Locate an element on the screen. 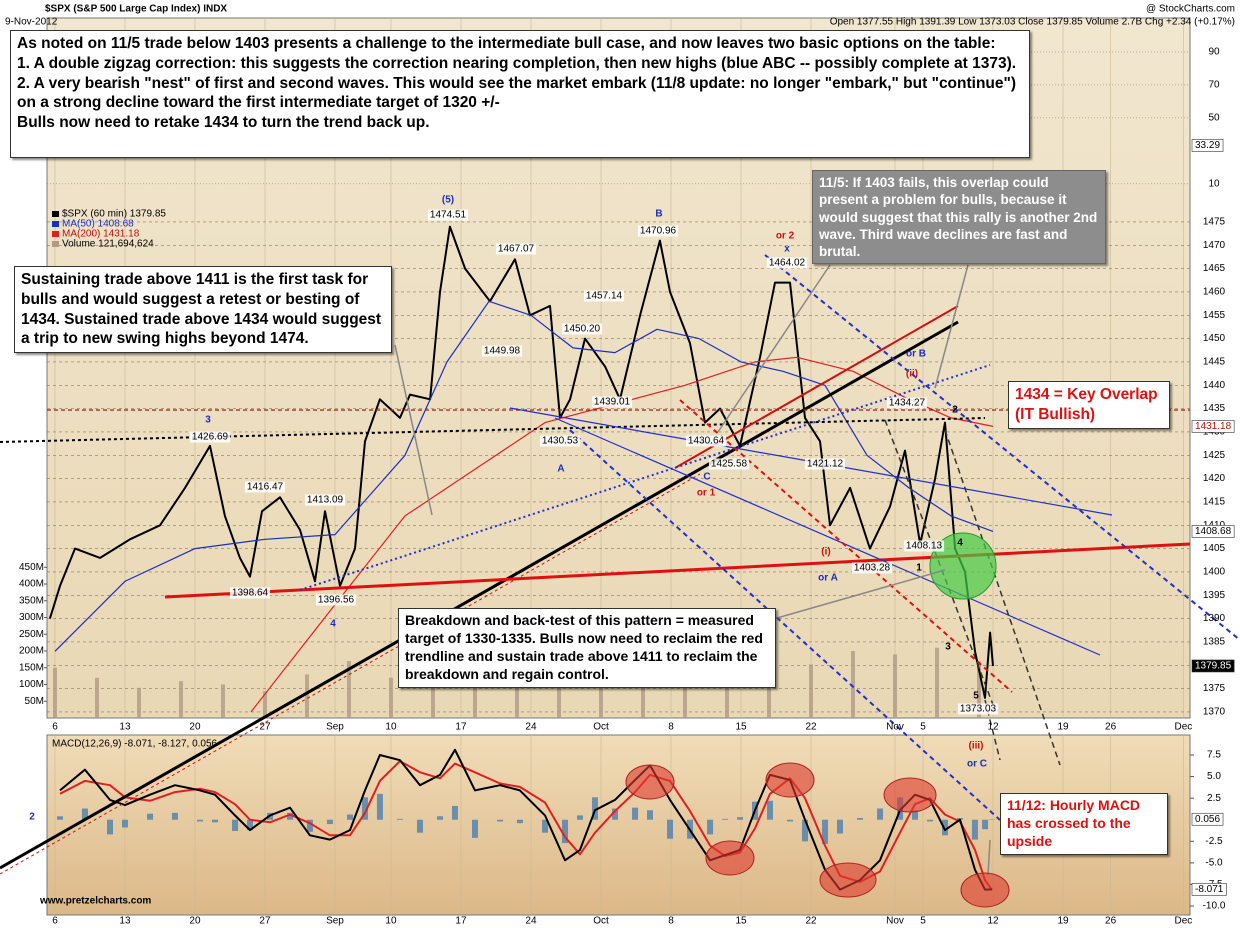  last-value: 1379.85 is located at coordinates (1213, 666).